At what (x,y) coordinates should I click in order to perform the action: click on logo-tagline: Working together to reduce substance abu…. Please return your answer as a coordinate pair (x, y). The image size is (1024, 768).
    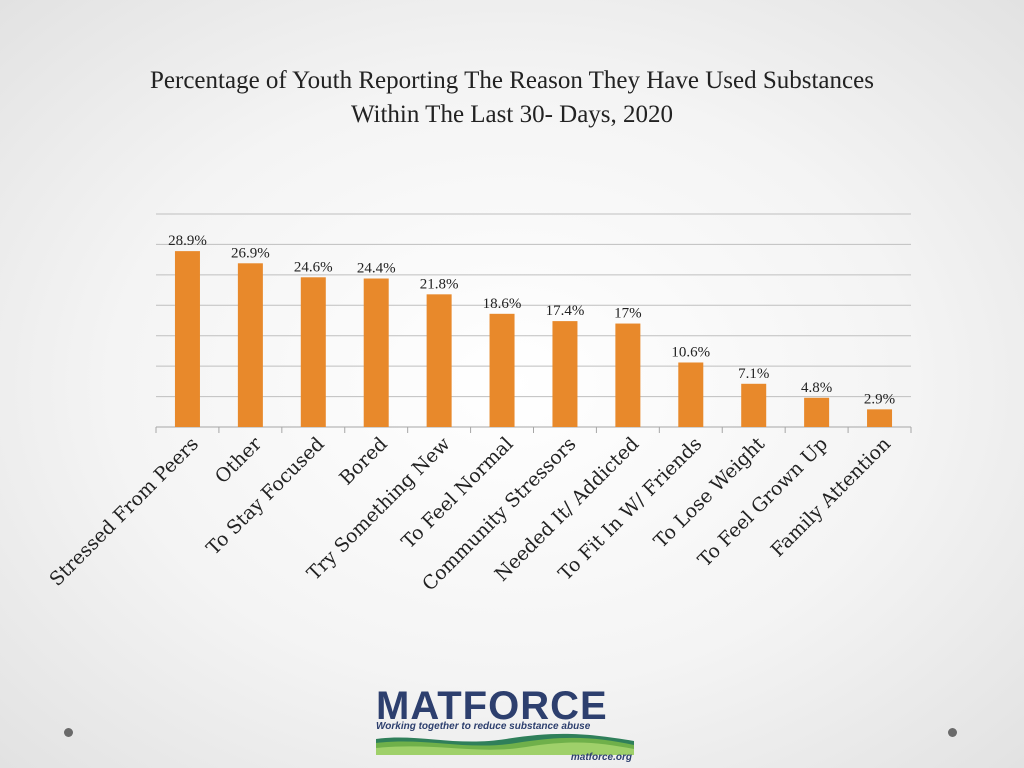
    Looking at the image, I should click on (483, 726).